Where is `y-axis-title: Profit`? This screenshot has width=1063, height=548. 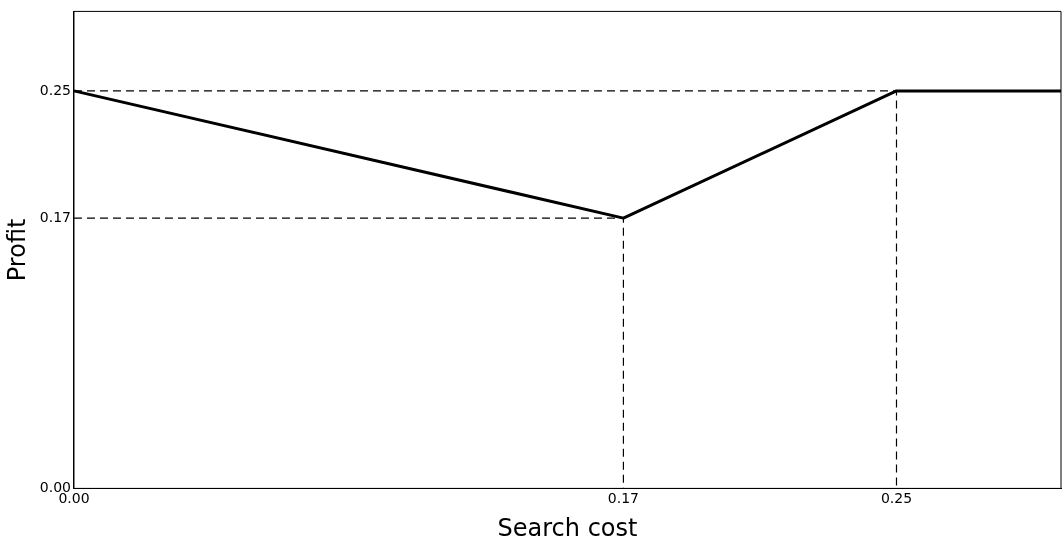
y-axis-title: Profit is located at coordinates (16, 250).